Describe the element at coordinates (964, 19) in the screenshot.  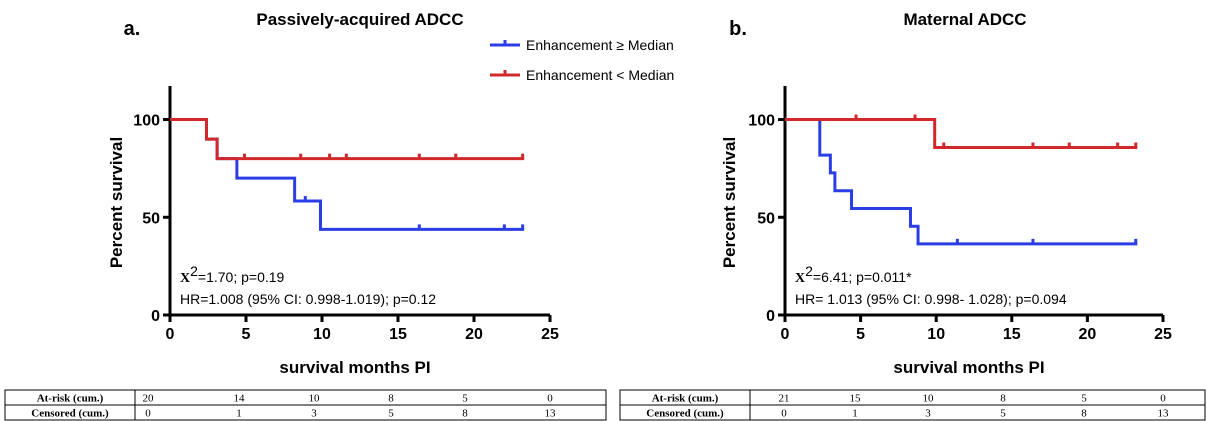
I see `chart-title: Maternal ADCC` at that location.